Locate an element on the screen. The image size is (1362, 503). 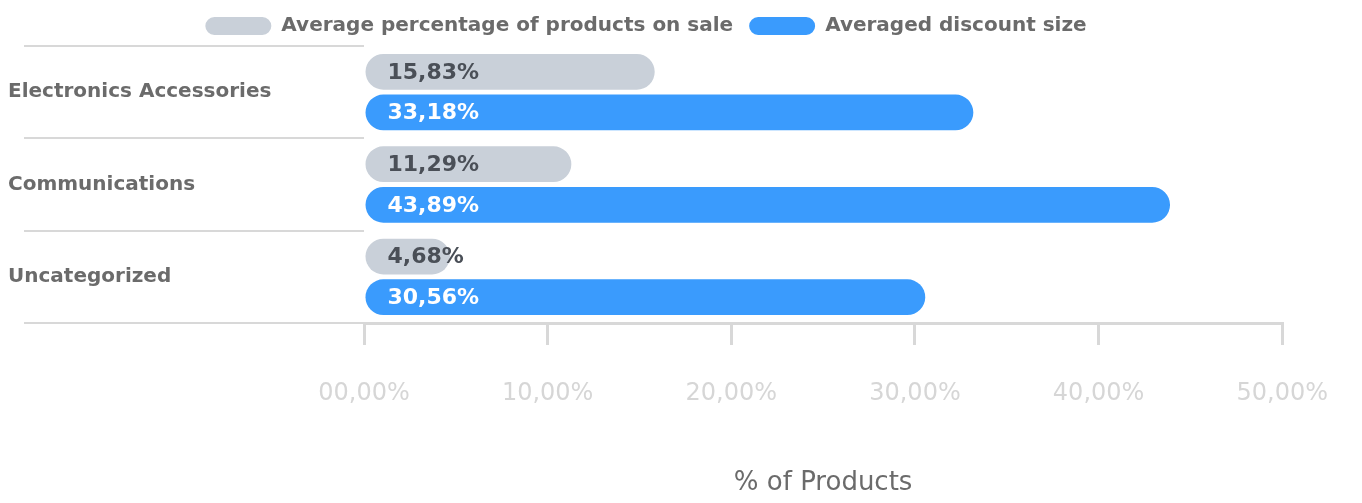
legend-label: Averaged discount size is located at coordinates (956, 24).